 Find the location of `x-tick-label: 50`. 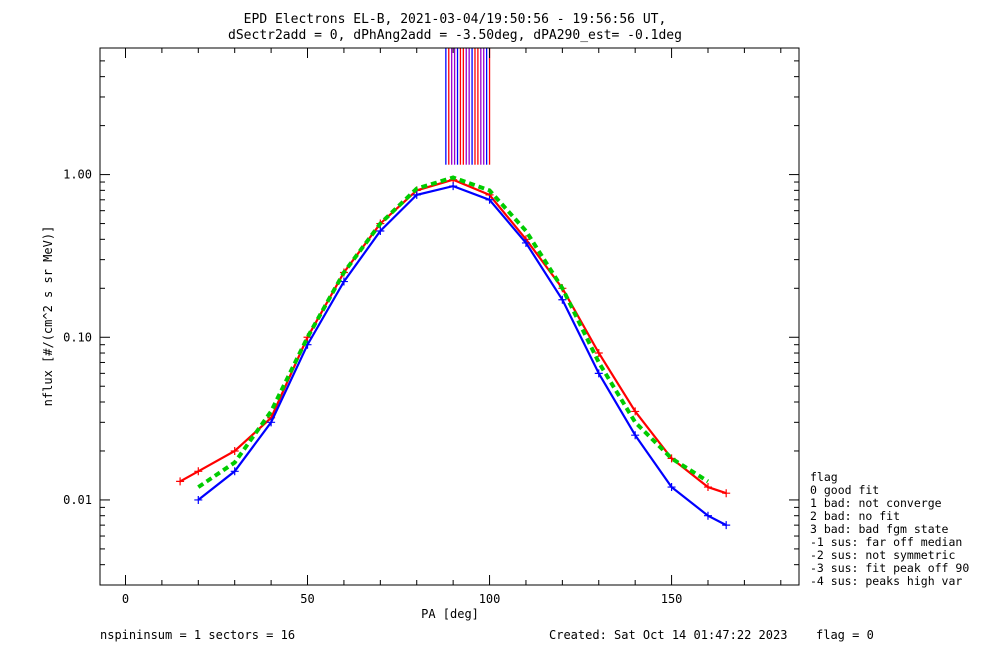

x-tick-label: 50 is located at coordinates (307, 599).